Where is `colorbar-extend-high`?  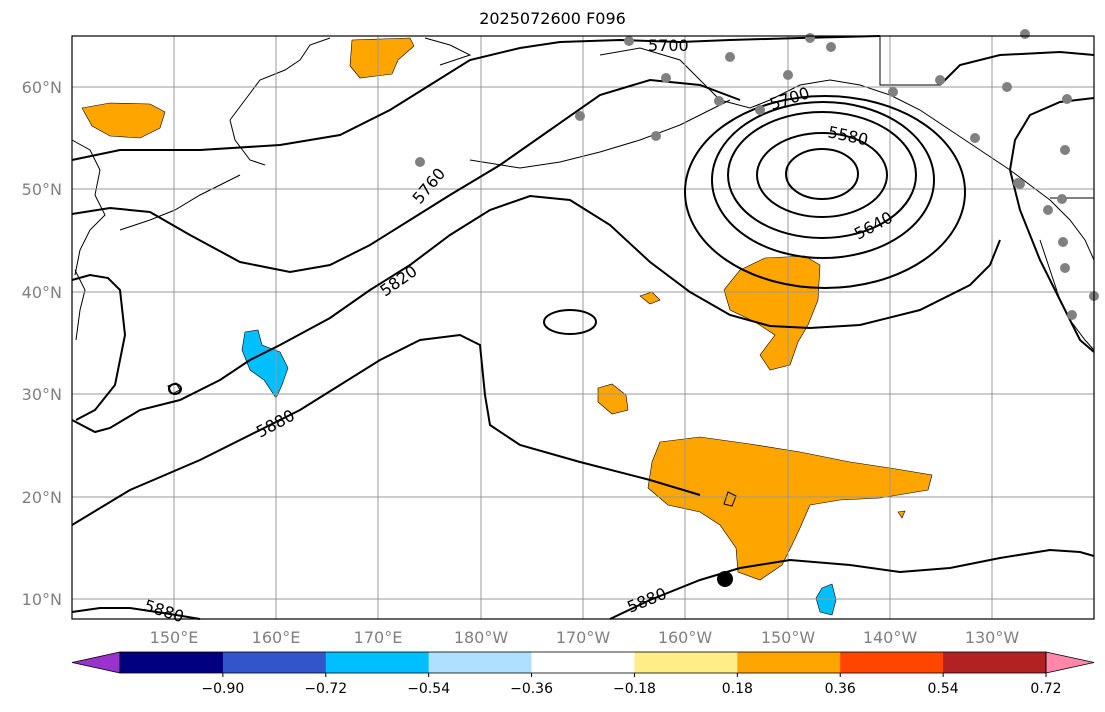 colorbar-extend-high is located at coordinates (1070, 662).